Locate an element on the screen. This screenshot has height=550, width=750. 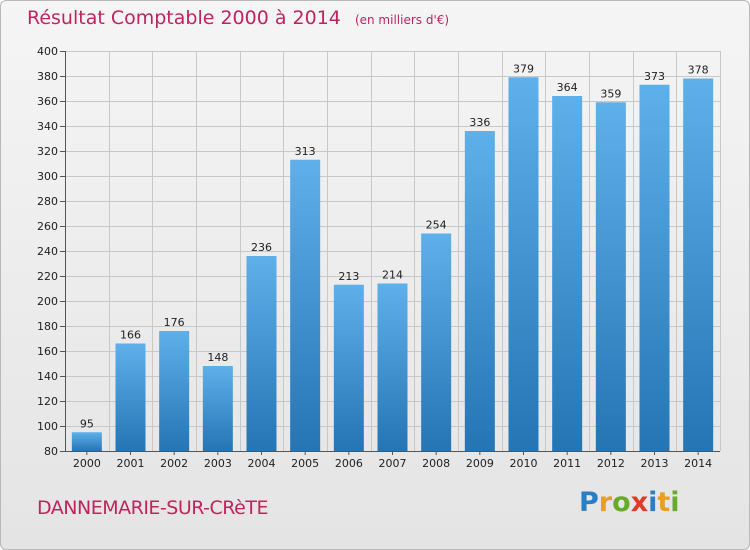
proxiti-logo: Proxiti is located at coordinates (629, 502).